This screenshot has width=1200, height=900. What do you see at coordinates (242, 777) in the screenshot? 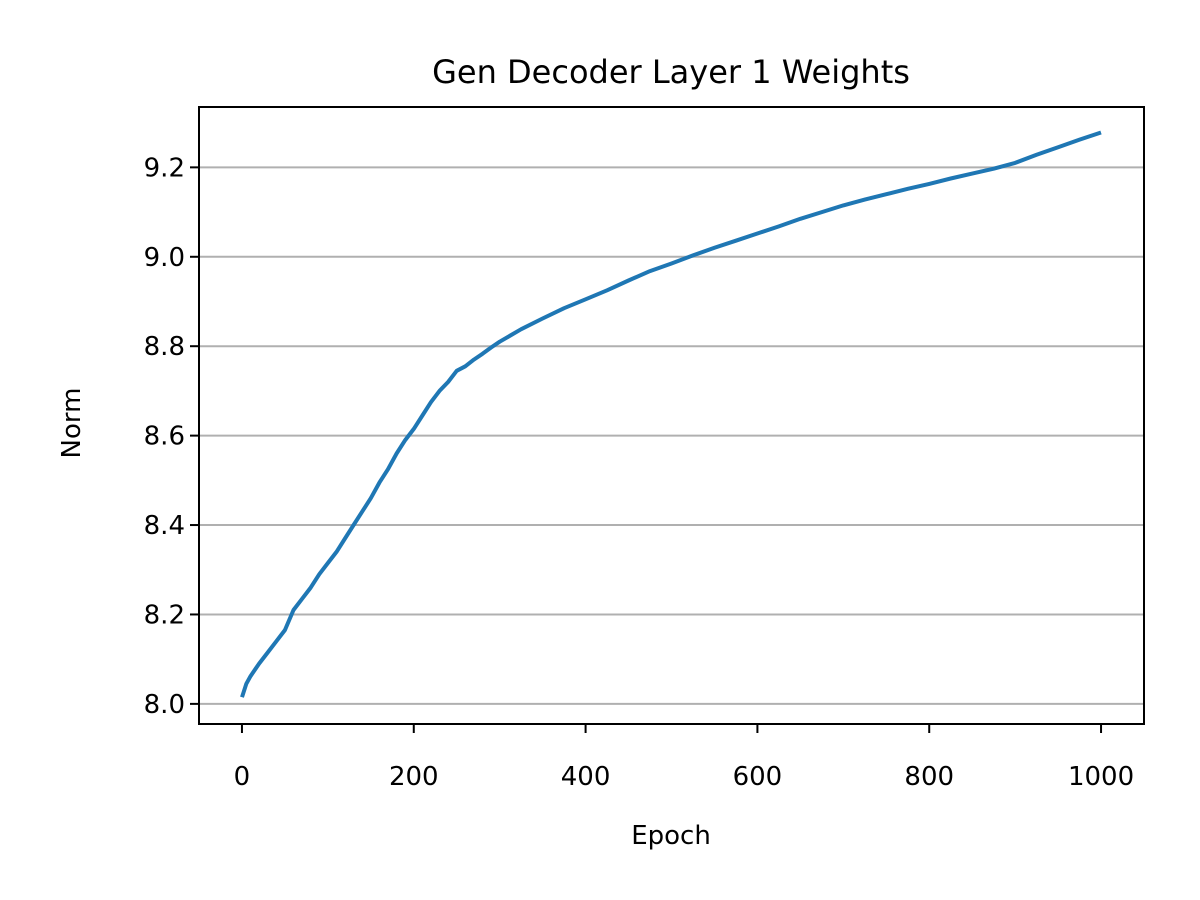
I see `x-tick-label: 0` at bounding box center [242, 777].